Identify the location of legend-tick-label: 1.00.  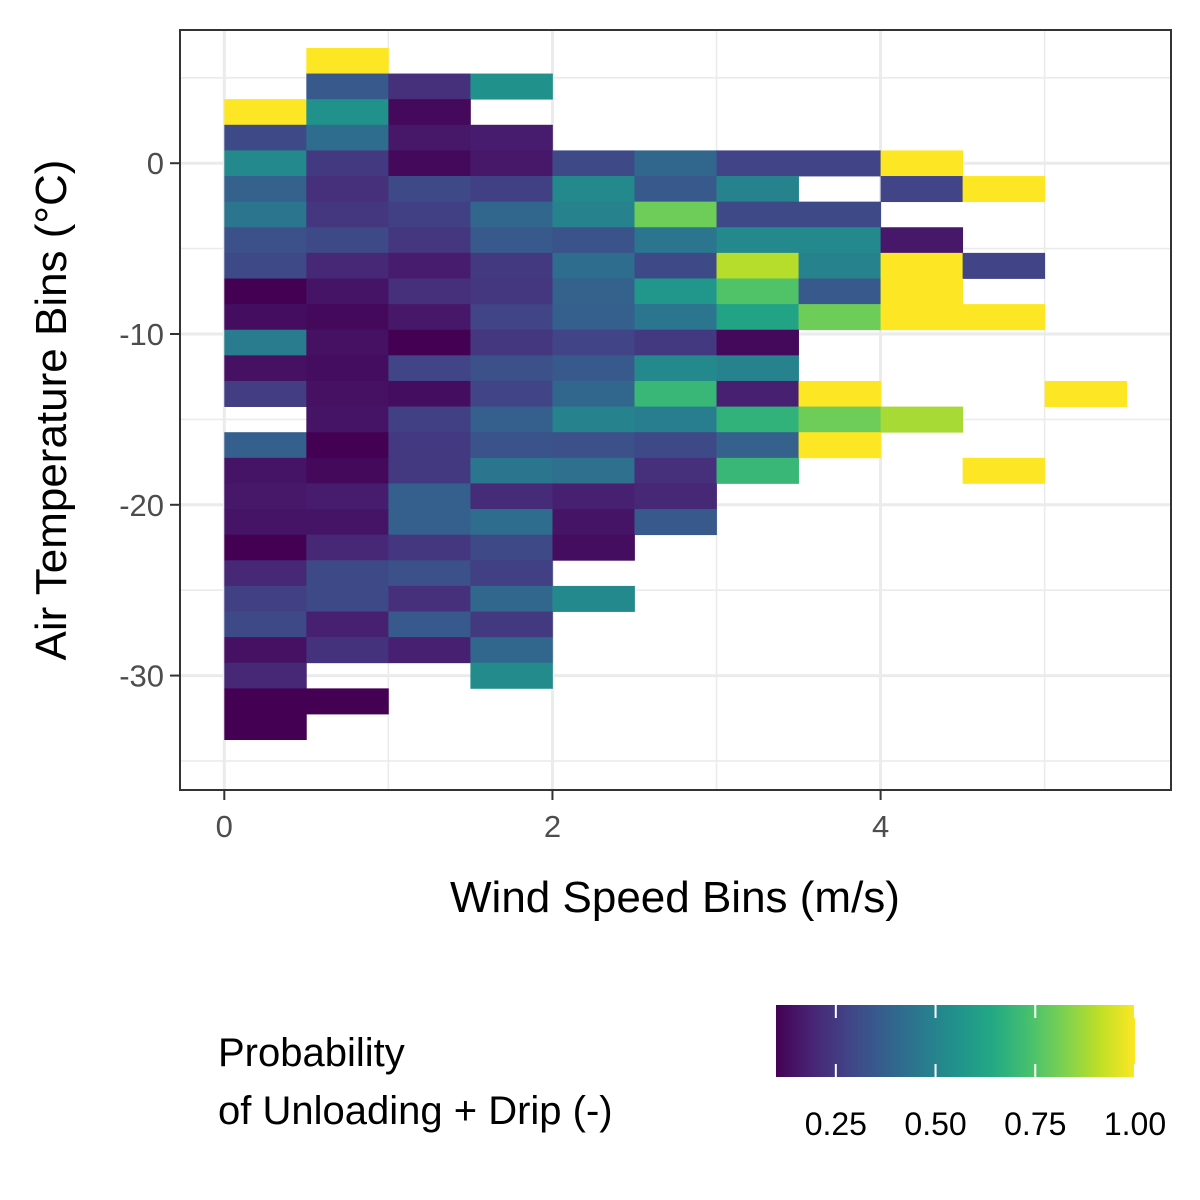
(1135, 1124).